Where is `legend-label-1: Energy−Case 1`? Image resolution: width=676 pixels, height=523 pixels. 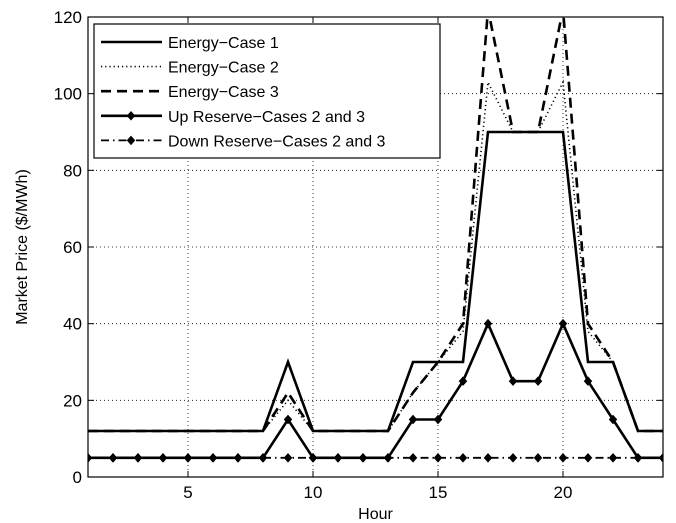
legend-label-1: Energy−Case 1 is located at coordinates (223, 43).